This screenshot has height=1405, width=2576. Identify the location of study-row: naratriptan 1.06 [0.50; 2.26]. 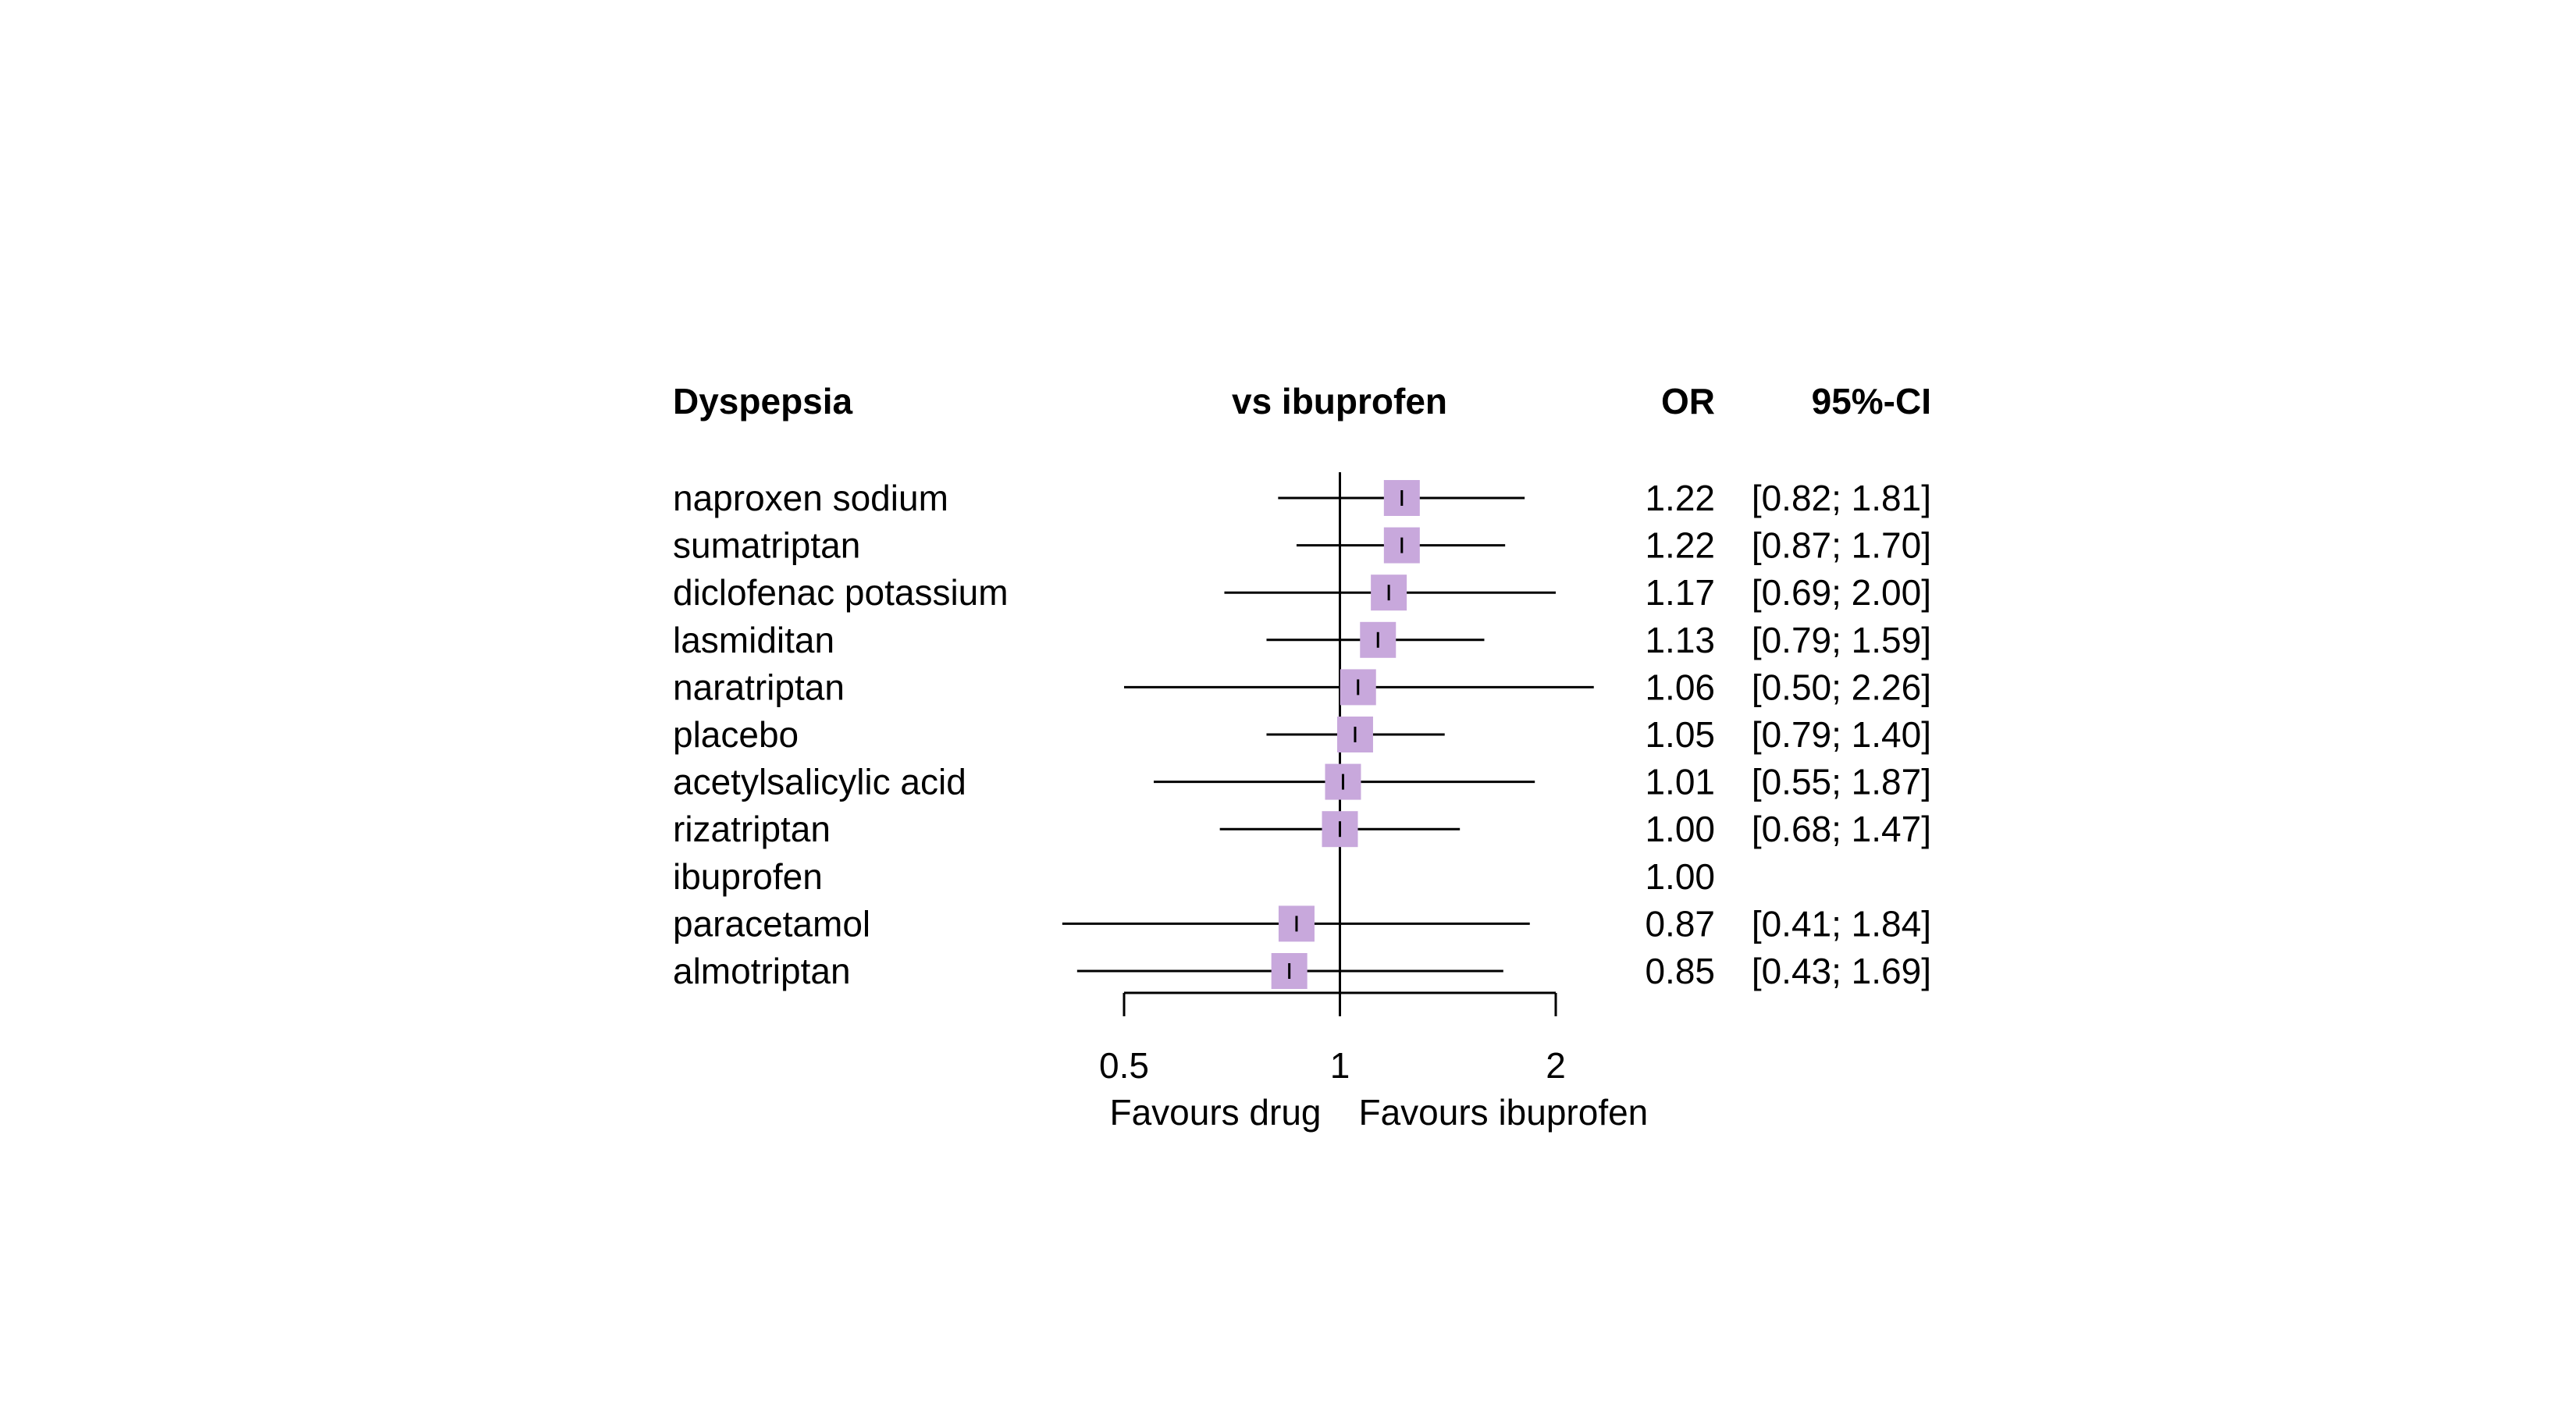
(1302, 687).